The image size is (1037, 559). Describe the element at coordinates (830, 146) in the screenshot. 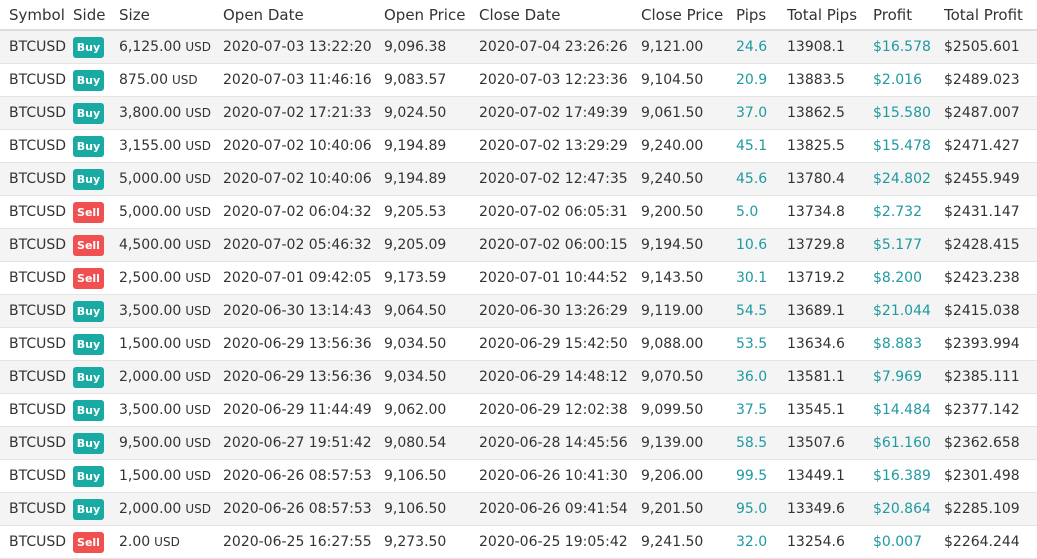

I see `cell-total-pips: 13825.5` at that location.